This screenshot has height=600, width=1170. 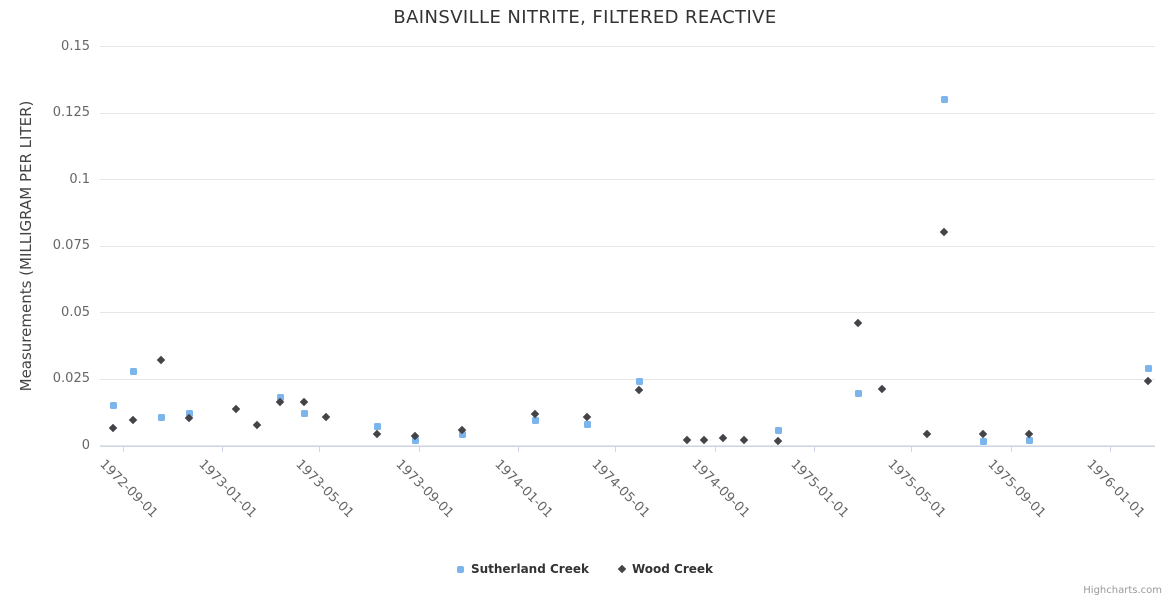 I want to click on x-axis-tick-label: 1975-09-01, so click(x=1016, y=489).